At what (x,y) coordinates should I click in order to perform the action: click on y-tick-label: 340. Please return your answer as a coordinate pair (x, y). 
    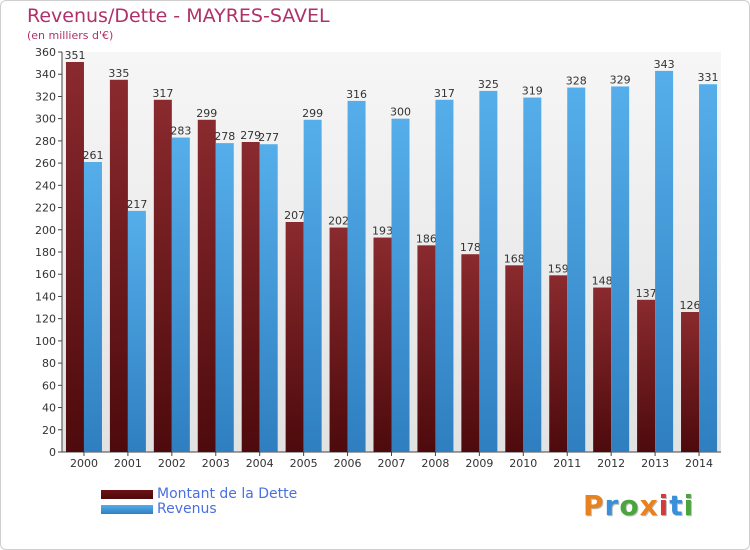
    Looking at the image, I should click on (45, 74).